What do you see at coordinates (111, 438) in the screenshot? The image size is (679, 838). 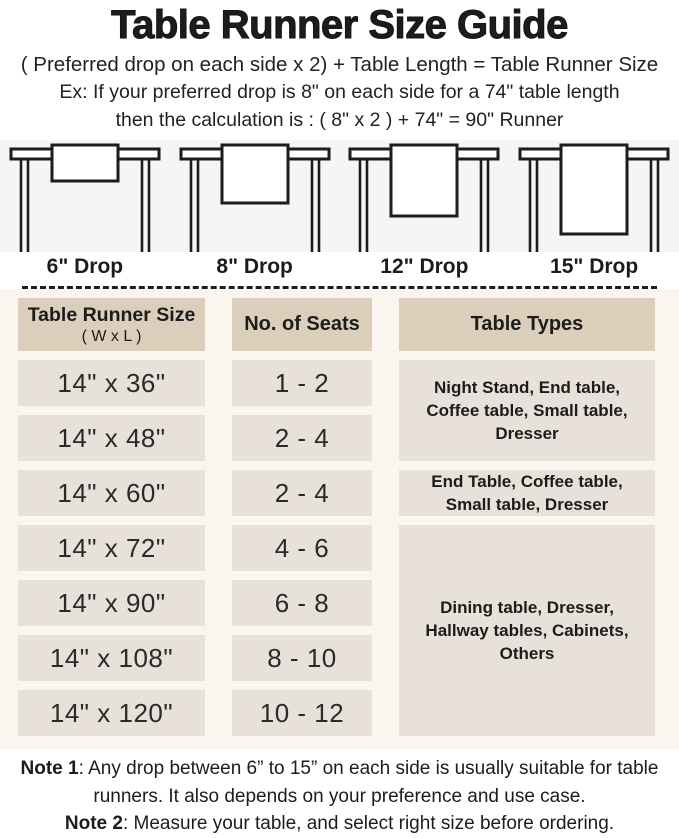 I see `cell-size-14x48: 14" x 48"` at bounding box center [111, 438].